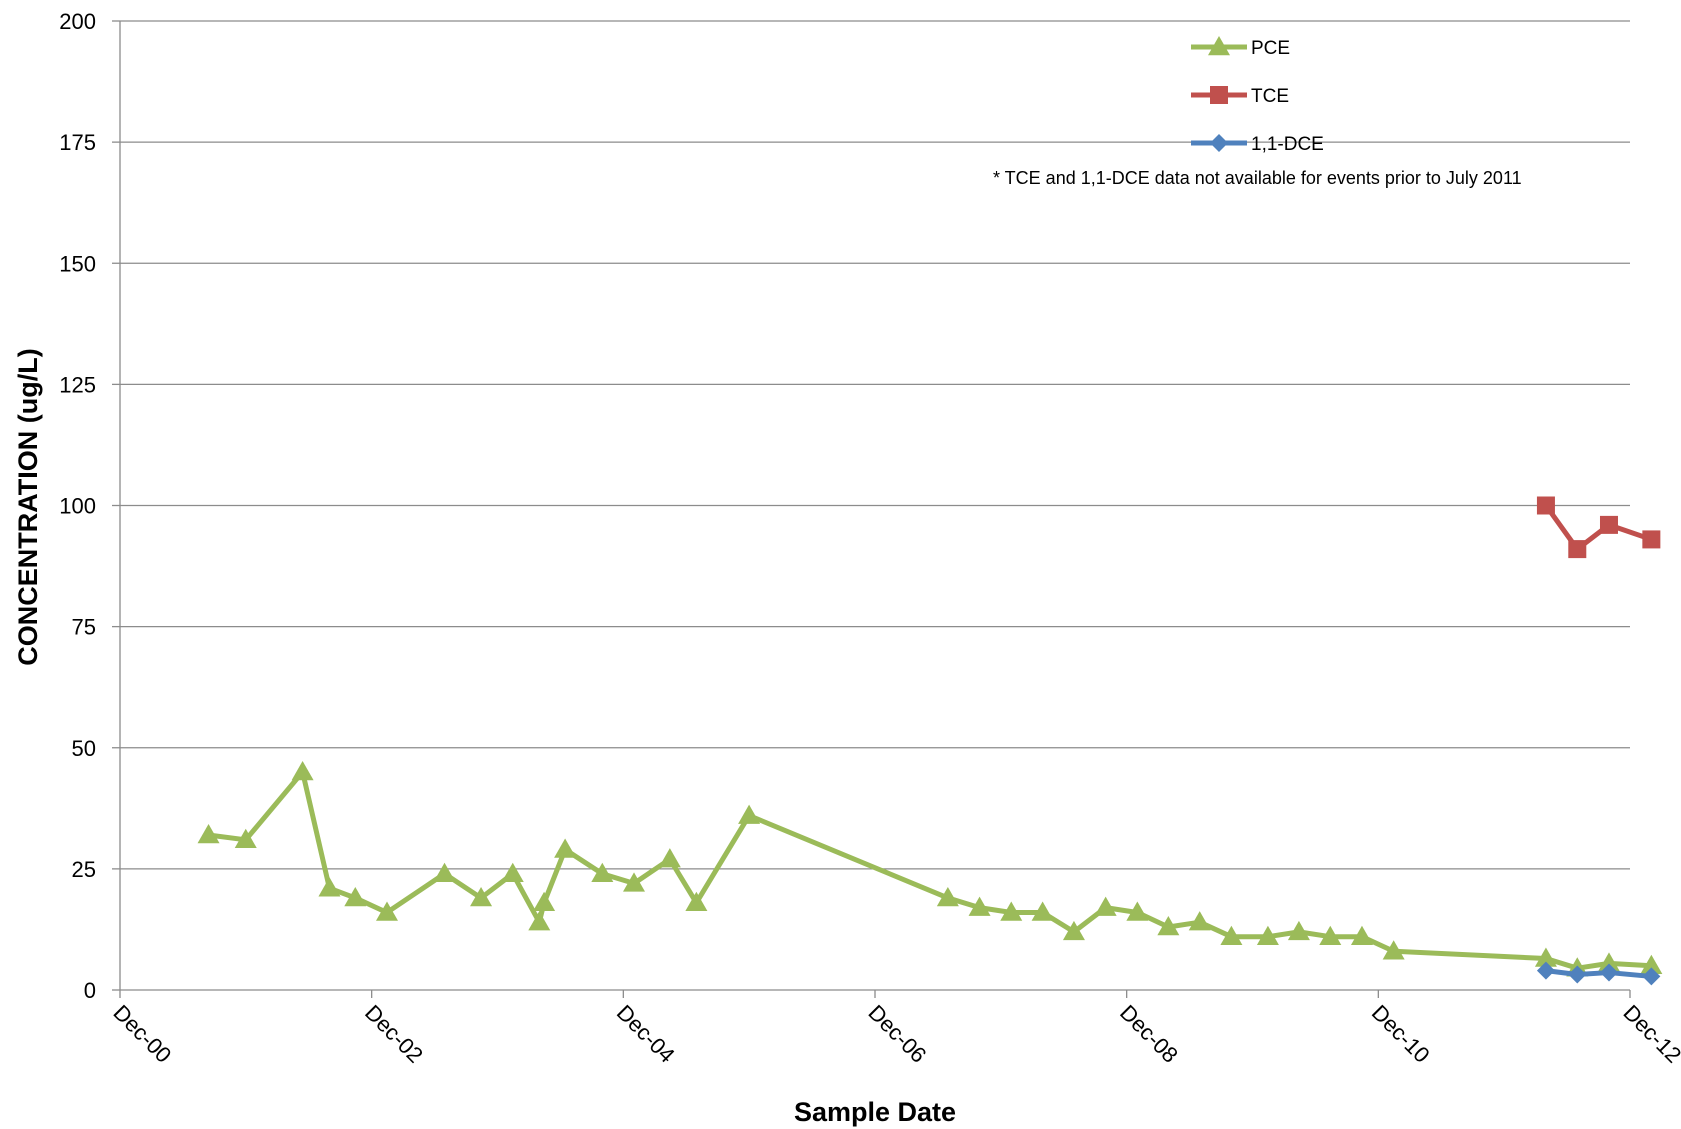 The width and height of the screenshot is (1681, 1129). Describe the element at coordinates (84, 869) in the screenshot. I see `y-tick-label: 25` at that location.